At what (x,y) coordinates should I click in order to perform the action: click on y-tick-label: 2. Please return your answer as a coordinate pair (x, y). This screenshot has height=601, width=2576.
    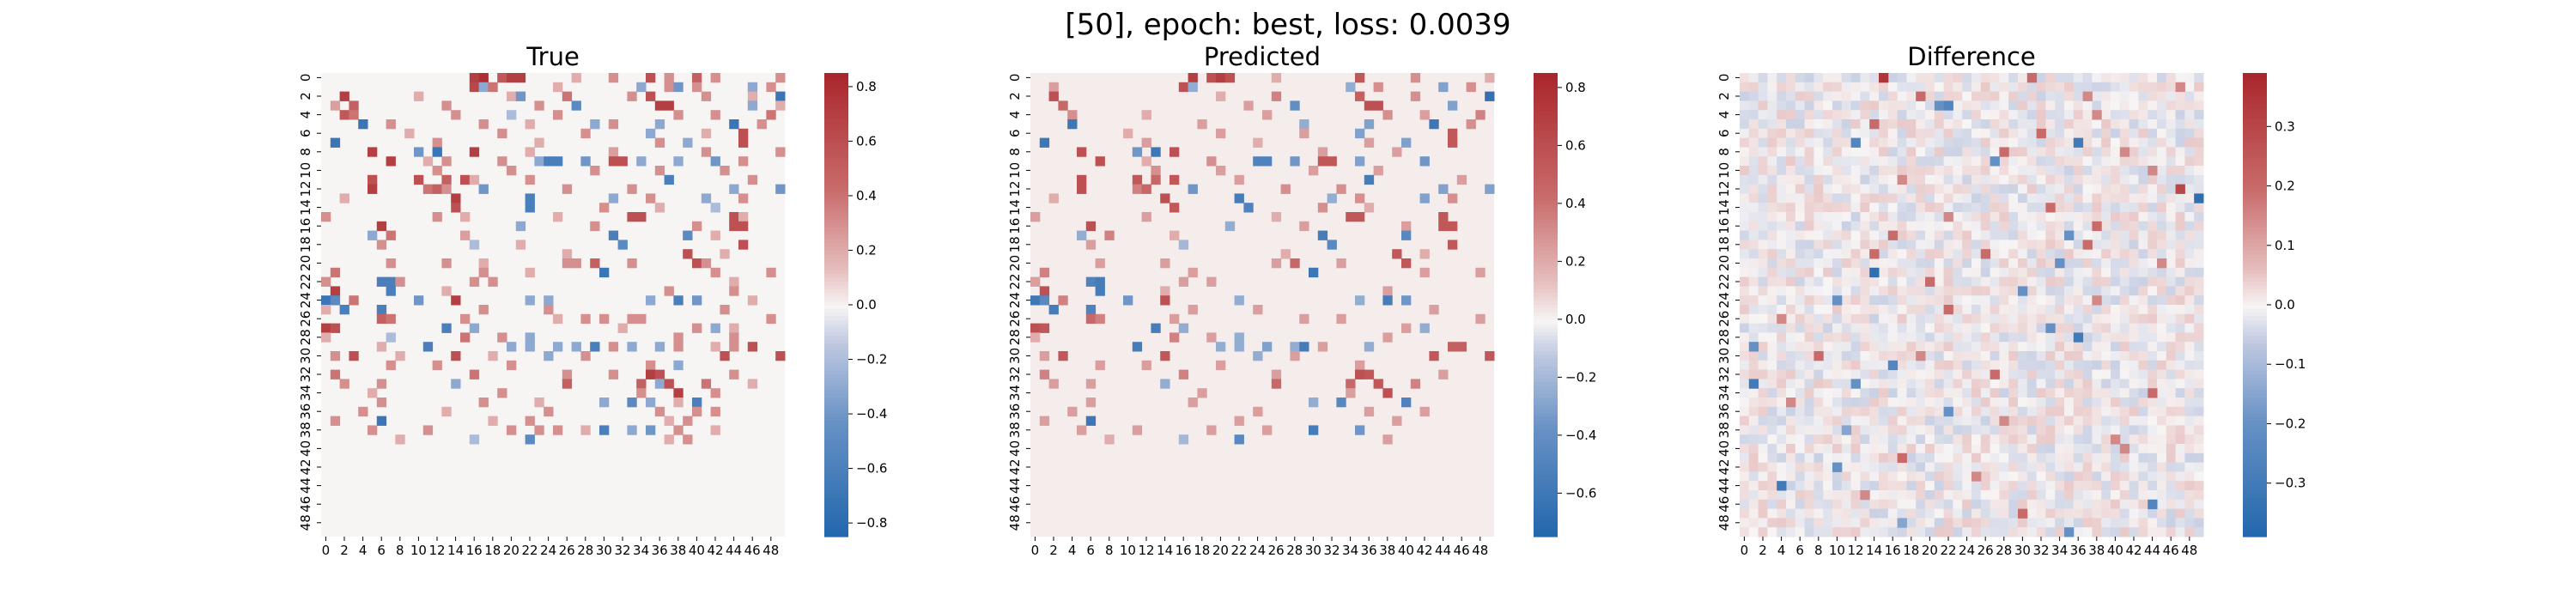
    Looking at the image, I should click on (305, 96).